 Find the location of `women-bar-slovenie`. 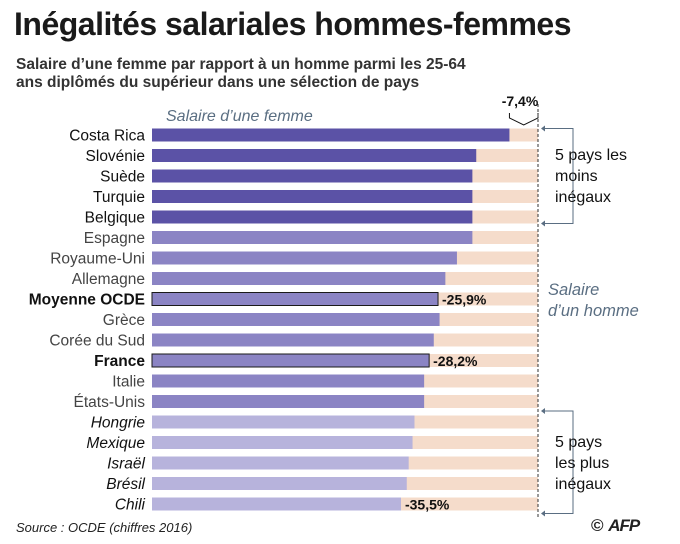

women-bar-slovenie is located at coordinates (314, 155).